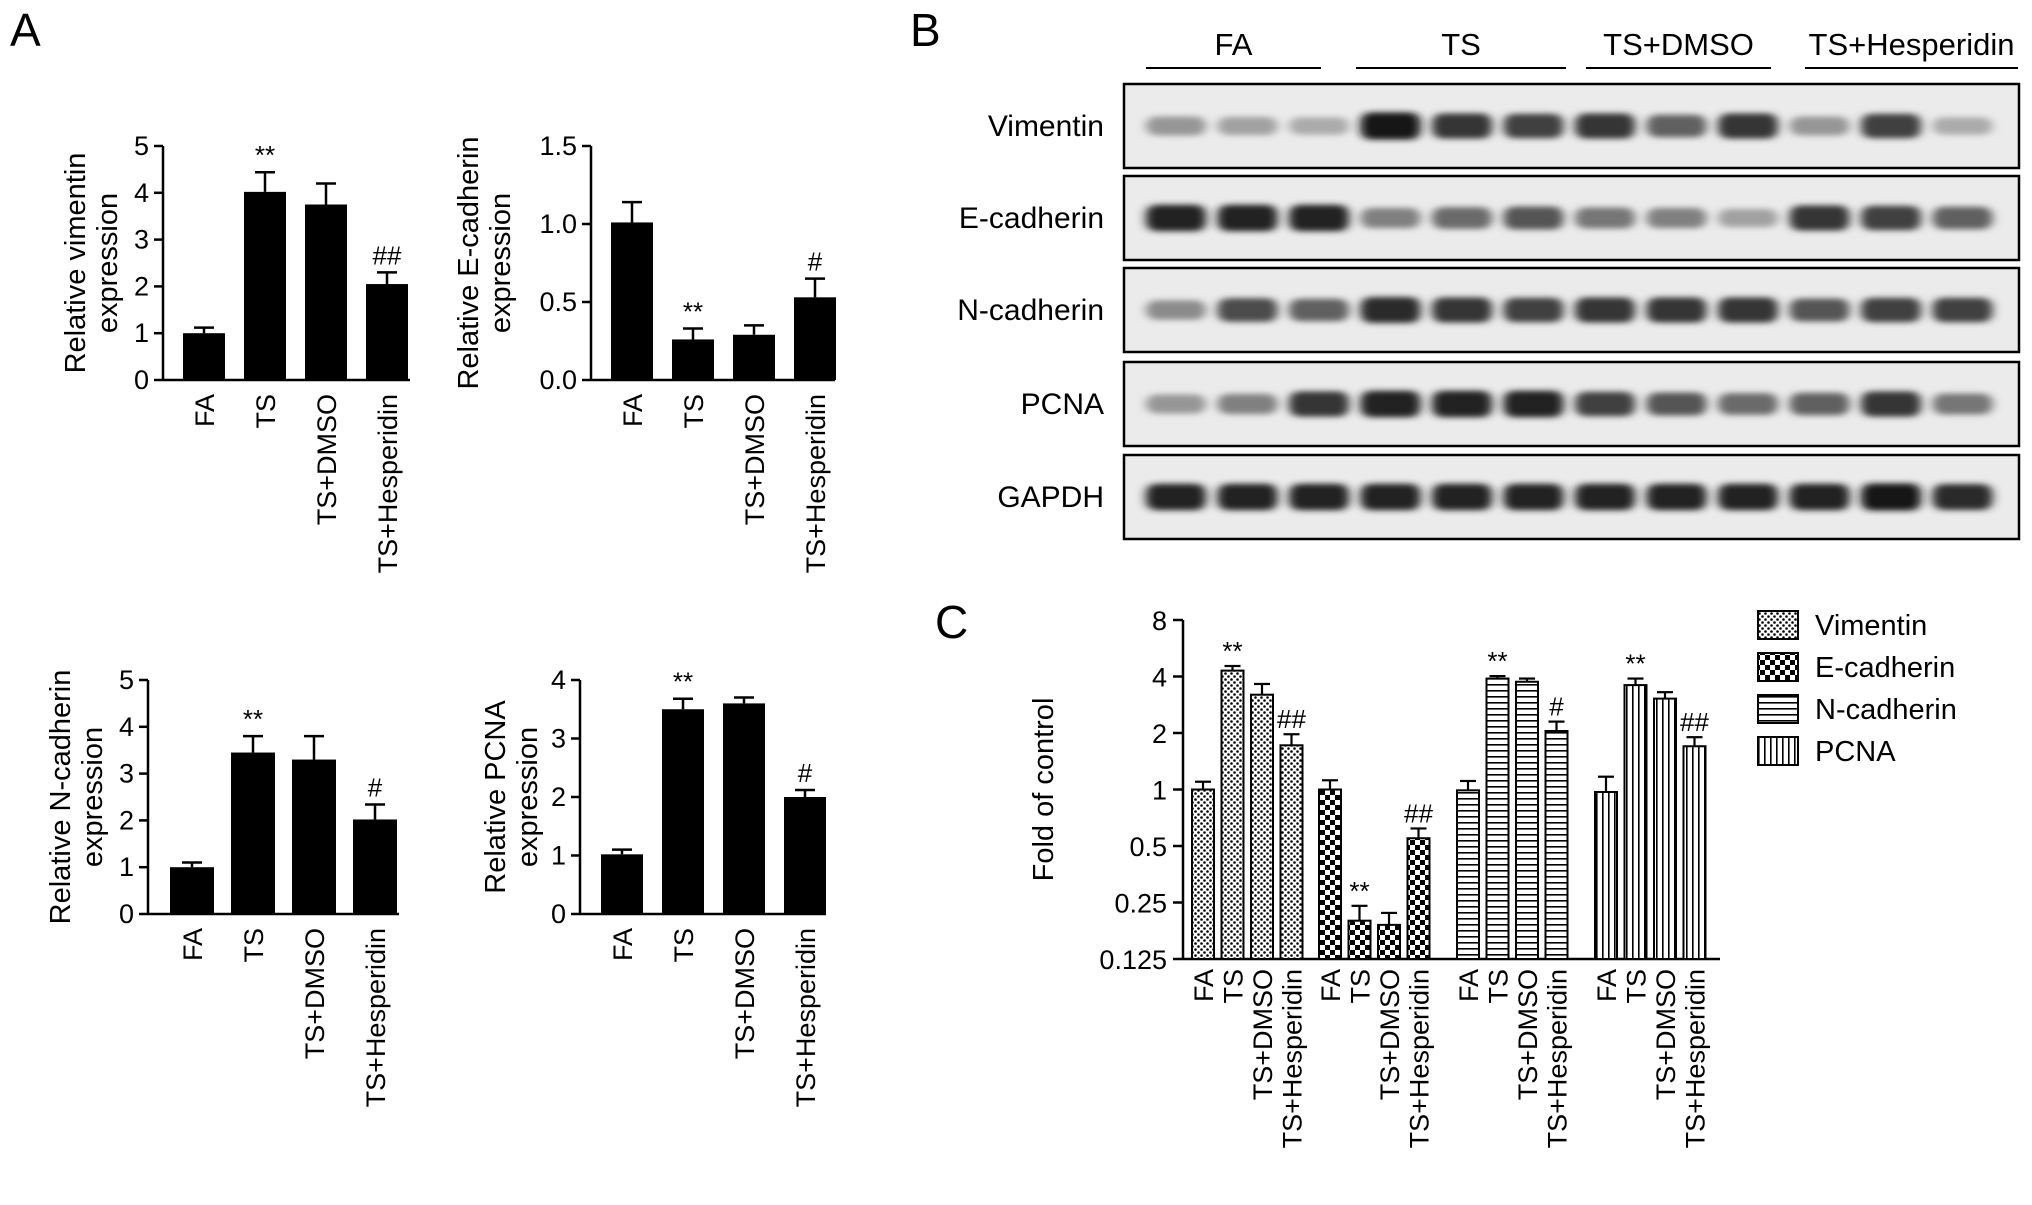  Describe the element at coordinates (141, 146) in the screenshot. I see `y-tick-label: 5` at that location.